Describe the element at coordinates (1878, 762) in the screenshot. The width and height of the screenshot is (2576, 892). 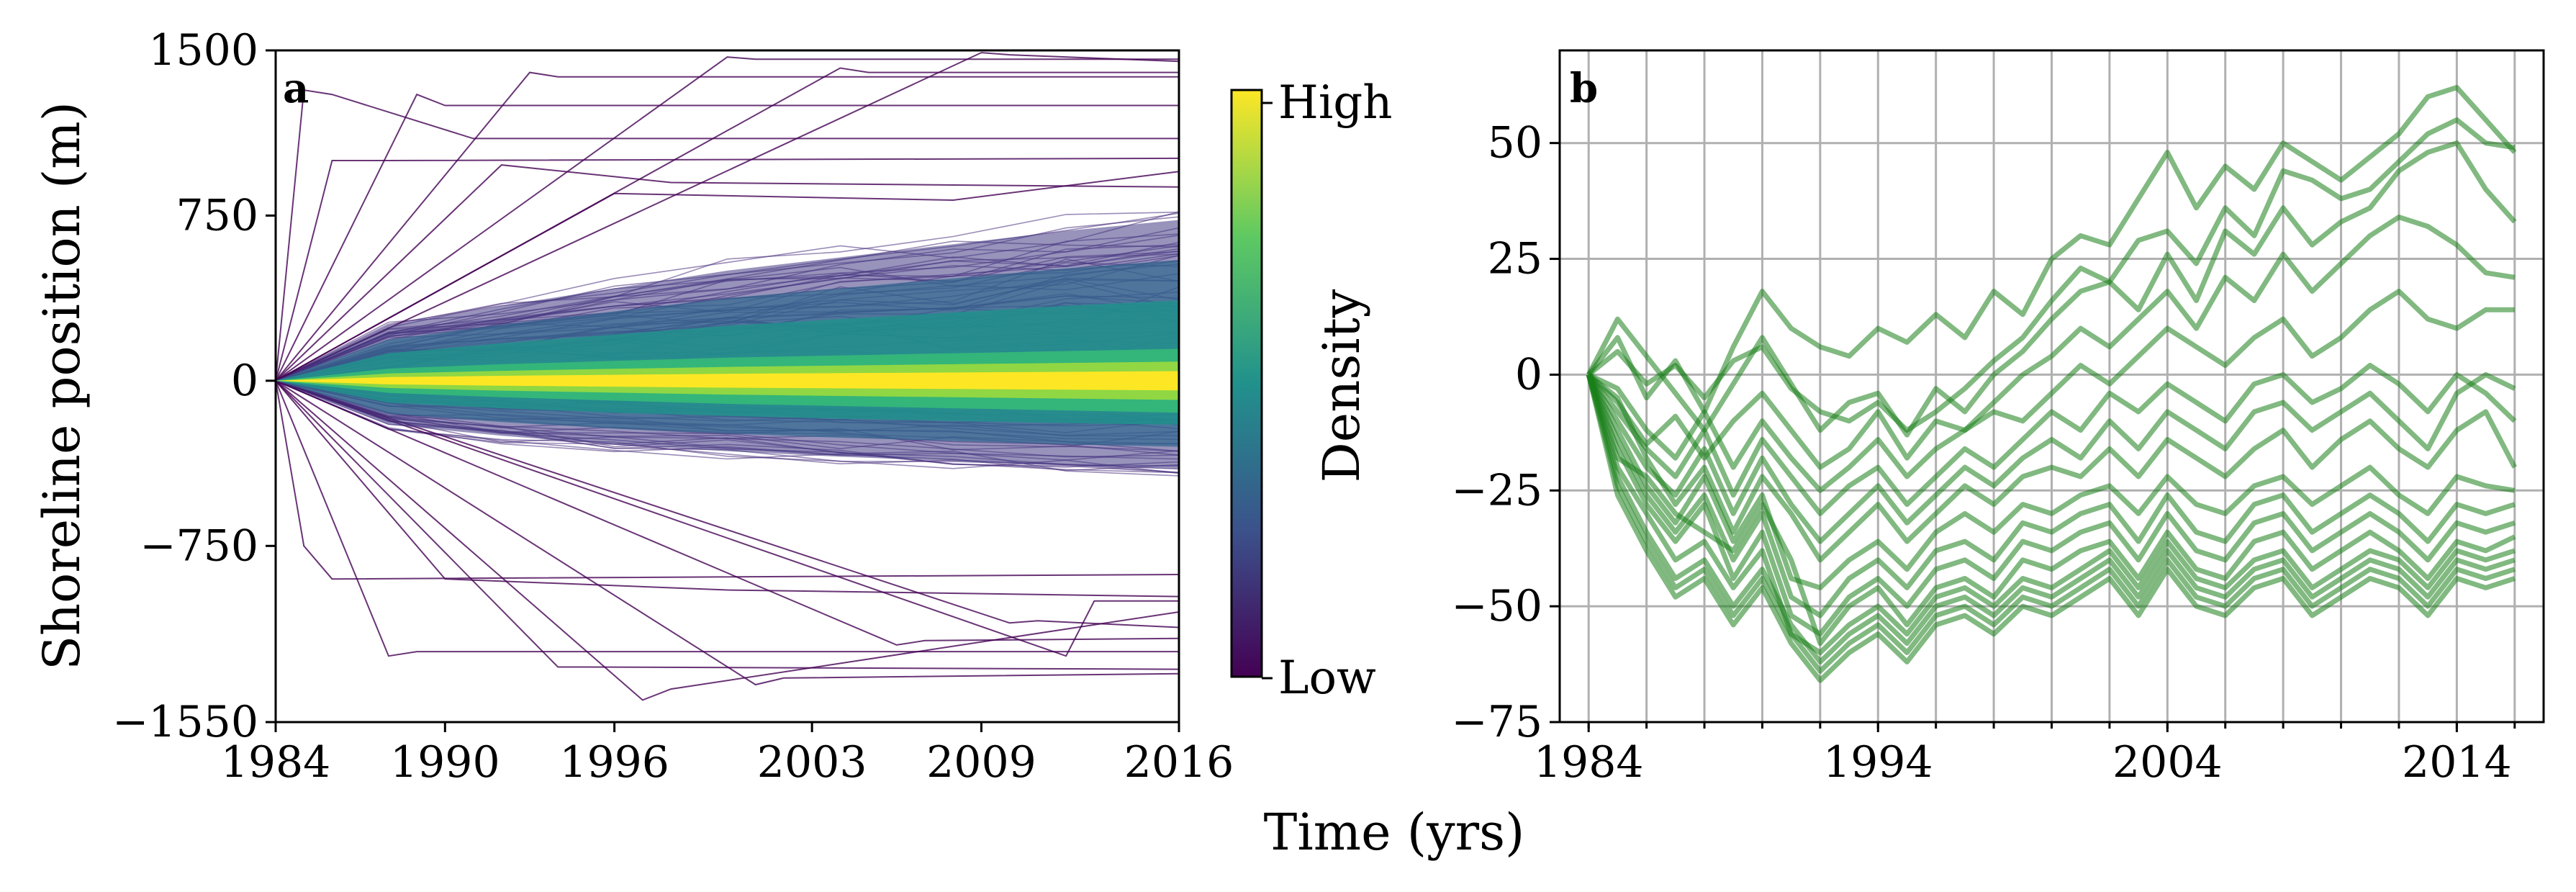
I see `x-tick-label: 1994` at that location.